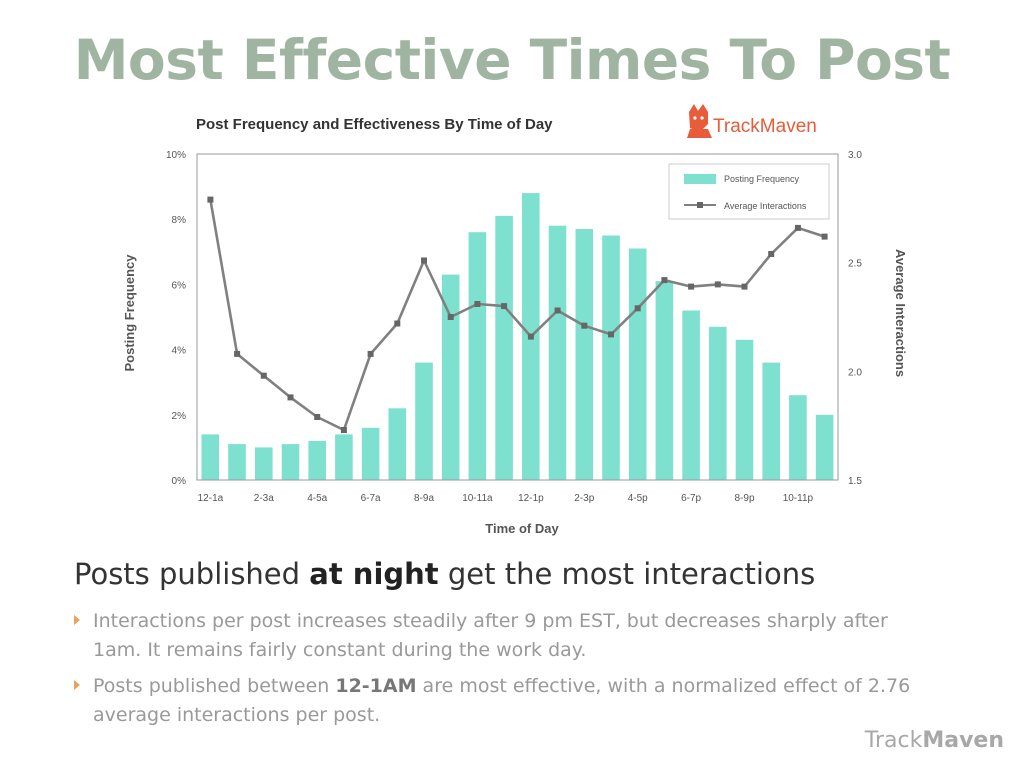 Image resolution: width=1024 pixels, height=768 pixels. Describe the element at coordinates (179, 416) in the screenshot. I see `y-tick-label-1: 2%` at that location.